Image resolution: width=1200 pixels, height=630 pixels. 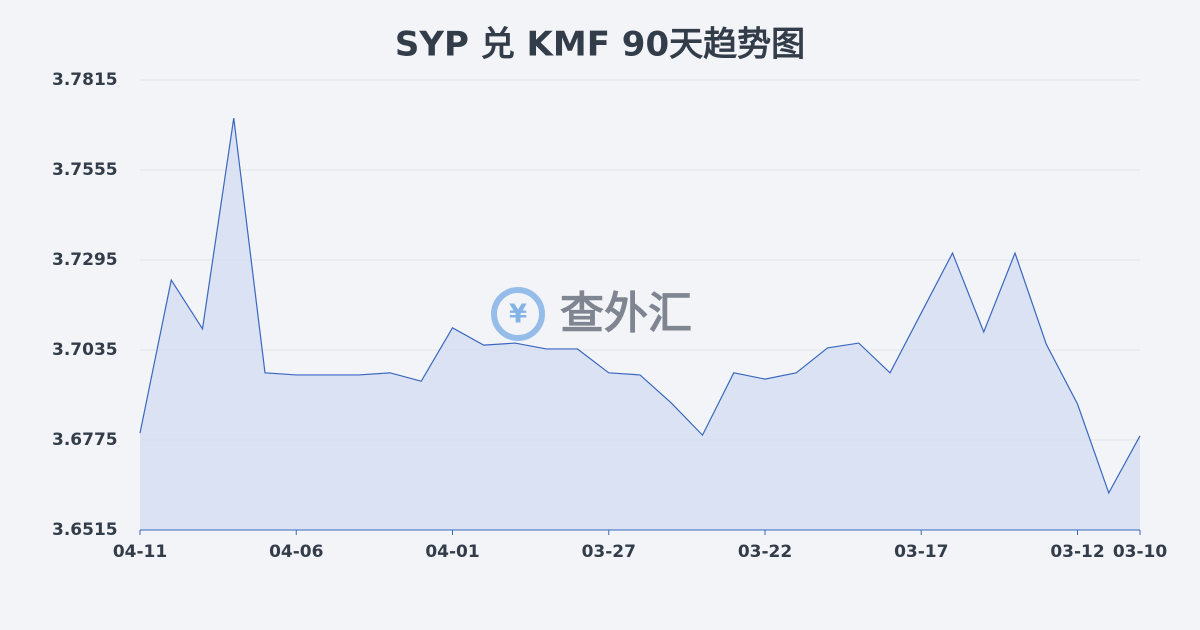 What do you see at coordinates (921, 552) in the screenshot?
I see `x-tick-label: 03-17` at bounding box center [921, 552].